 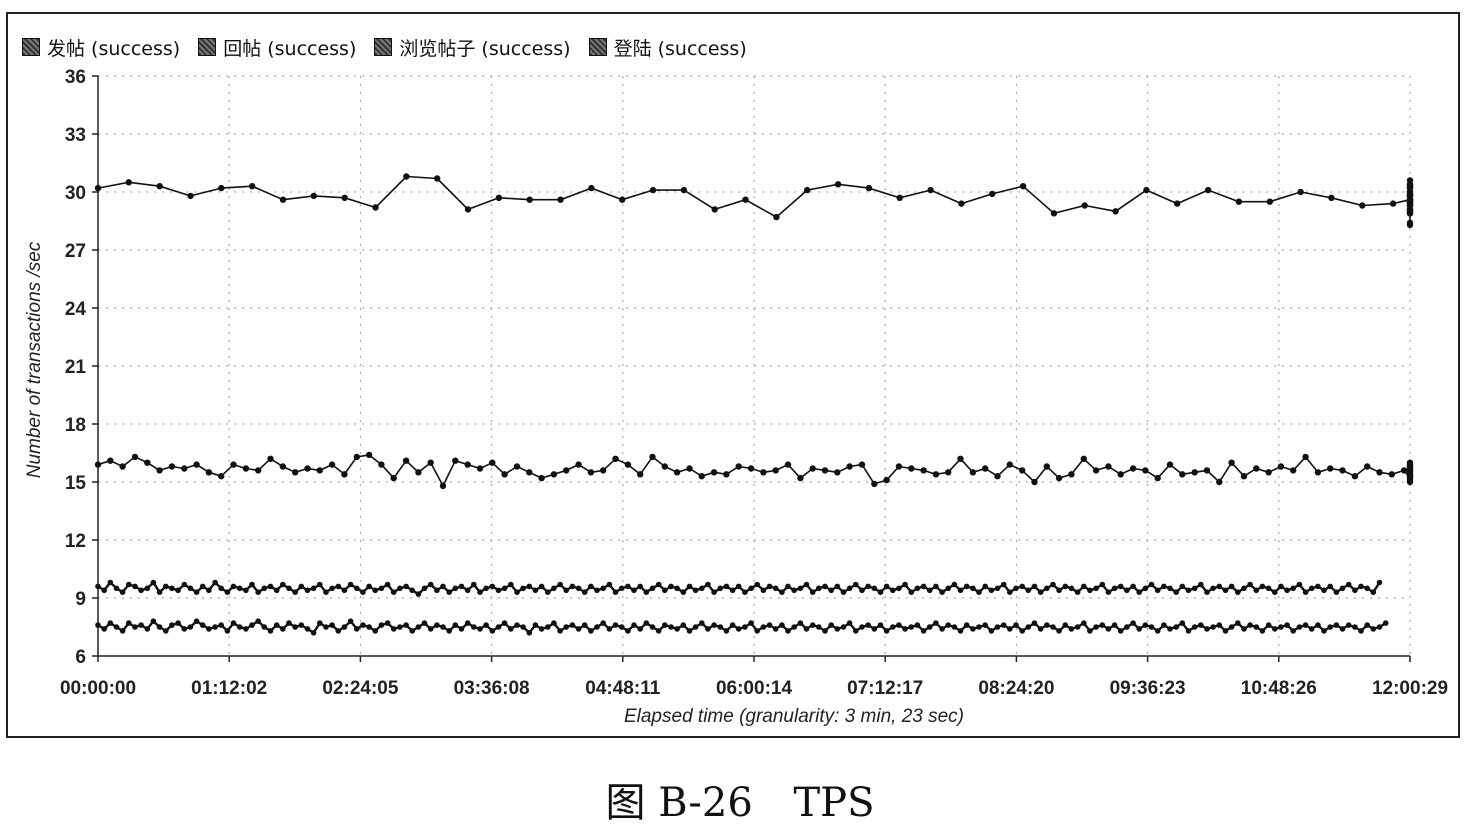 What do you see at coordinates (98, 688) in the screenshot?
I see `x-tick-label: 00:00:00` at bounding box center [98, 688].